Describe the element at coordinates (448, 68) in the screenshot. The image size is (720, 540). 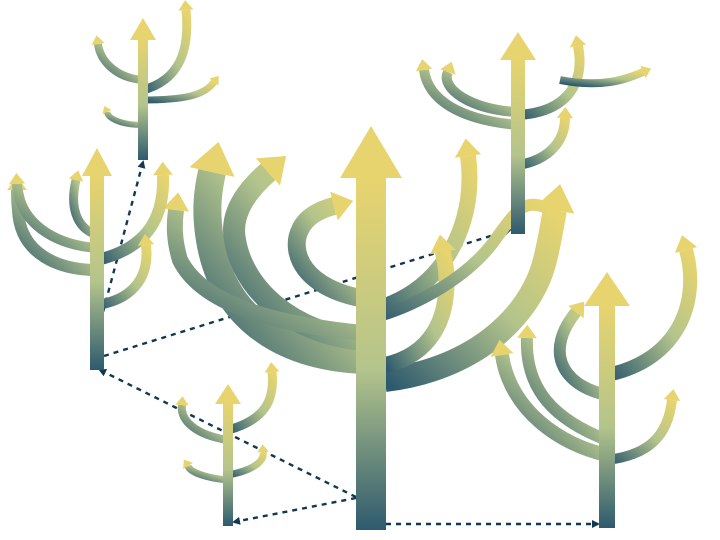
I see `tree-top-right-branch-1-arrowhead` at that location.